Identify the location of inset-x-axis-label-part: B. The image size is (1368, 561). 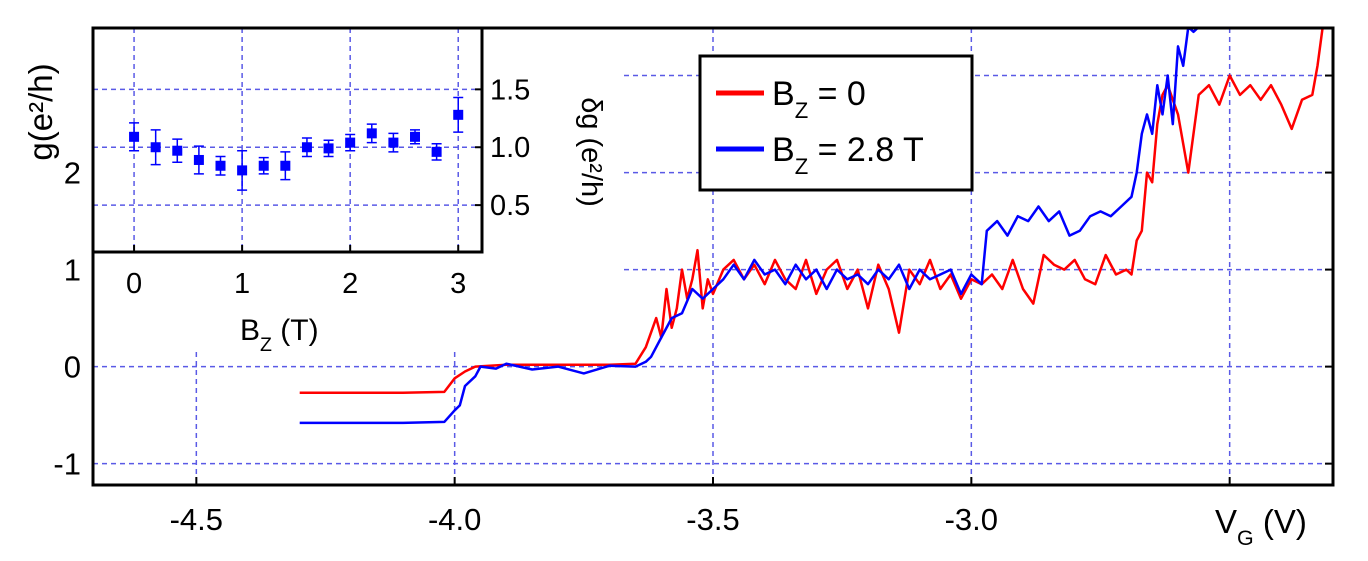
(250, 330).